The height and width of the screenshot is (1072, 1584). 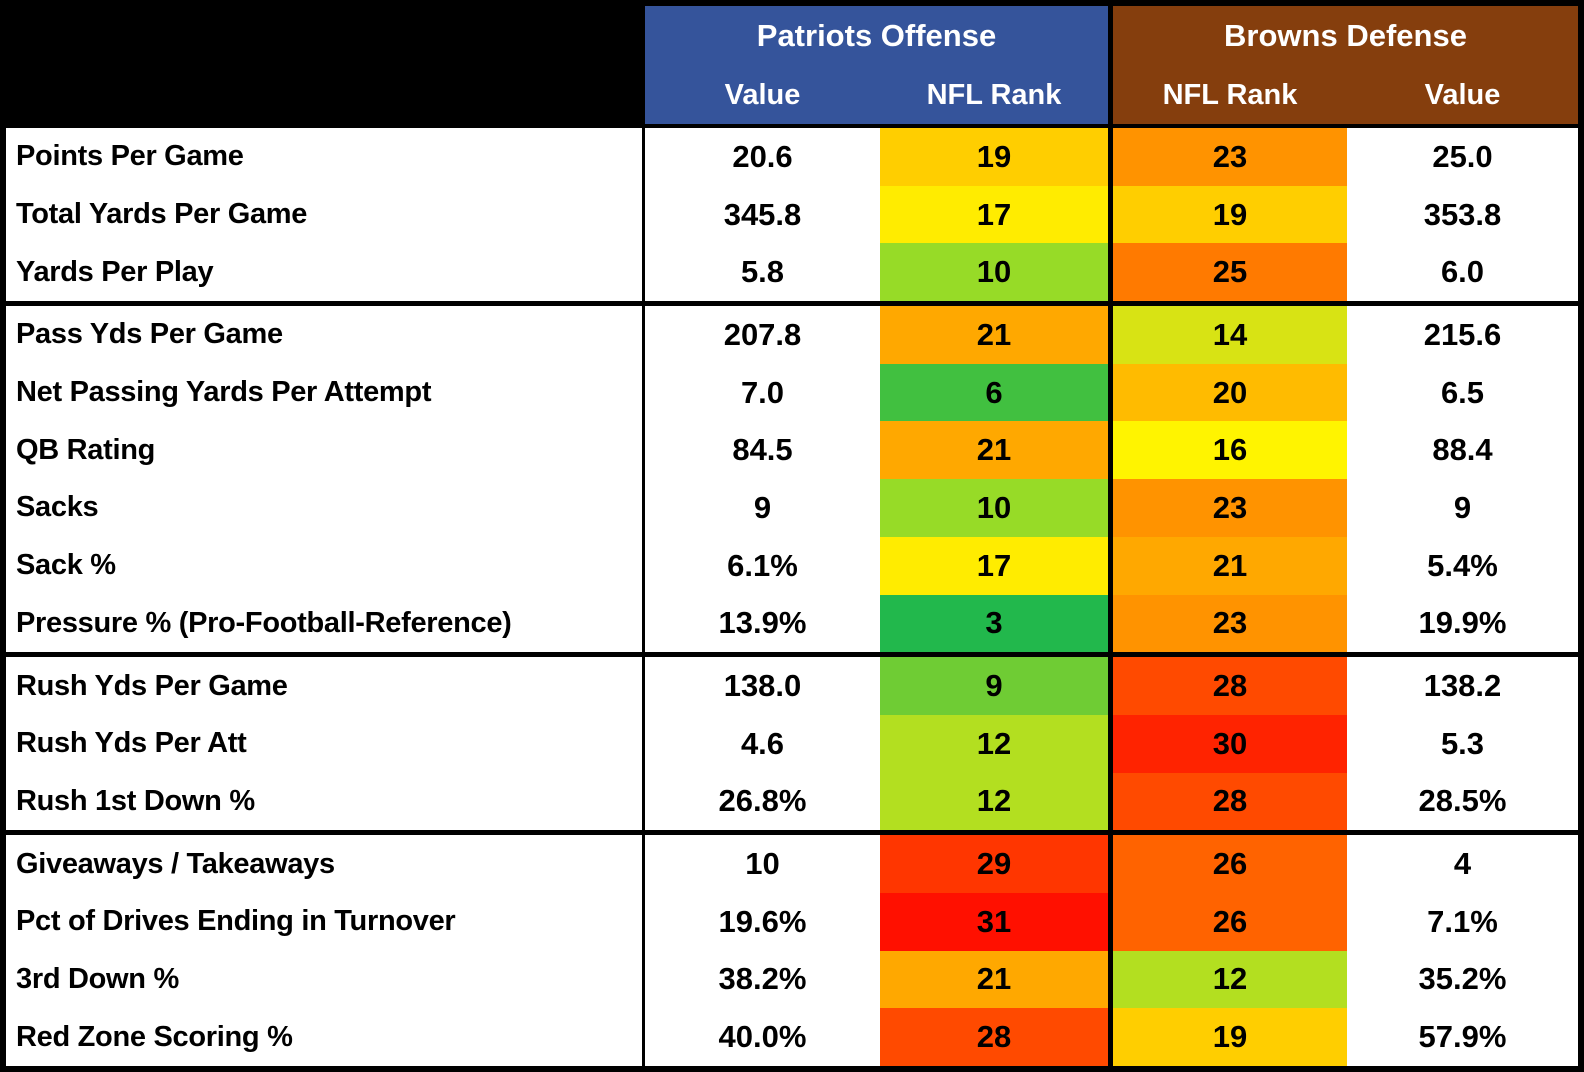 I want to click on defense-value: 35.2%, so click(x=1462, y=979).